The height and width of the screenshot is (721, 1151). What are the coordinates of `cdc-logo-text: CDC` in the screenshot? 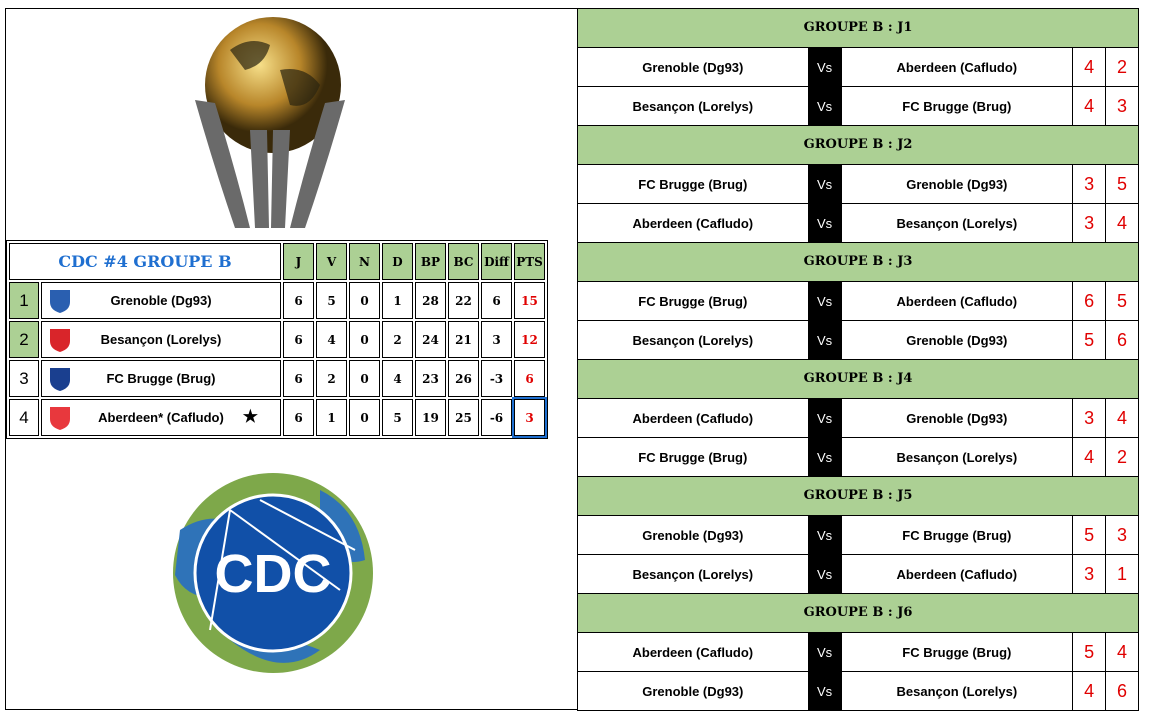 It's located at (273, 574).